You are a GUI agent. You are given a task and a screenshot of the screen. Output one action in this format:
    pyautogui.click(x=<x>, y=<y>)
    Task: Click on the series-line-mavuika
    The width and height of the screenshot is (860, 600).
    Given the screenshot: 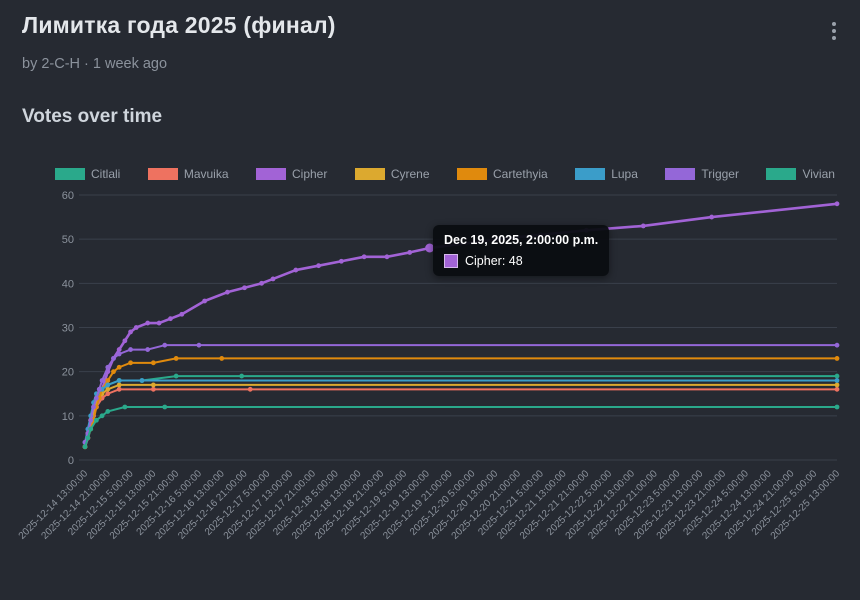 What is the action you would take?
    pyautogui.click(x=460, y=418)
    